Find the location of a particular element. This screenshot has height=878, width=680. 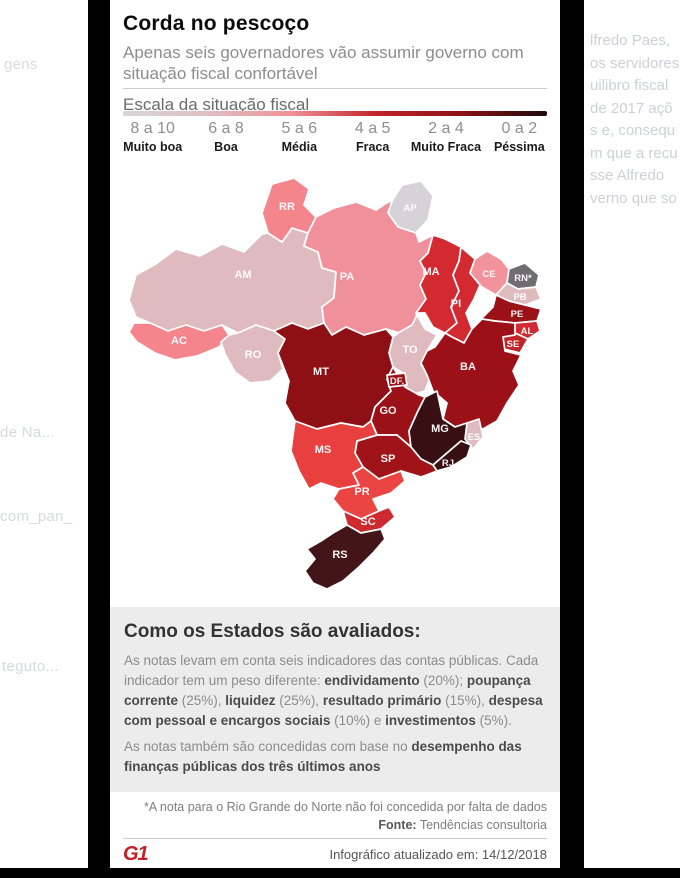

range-value: 8 a 10 is located at coordinates (152, 128).